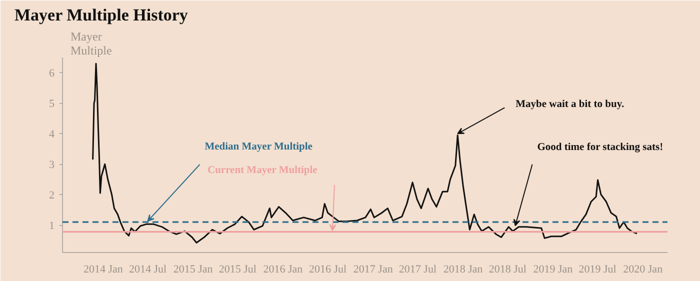  Describe the element at coordinates (643, 270) in the screenshot. I see `x-tick-label: 2020 Jan` at that location.